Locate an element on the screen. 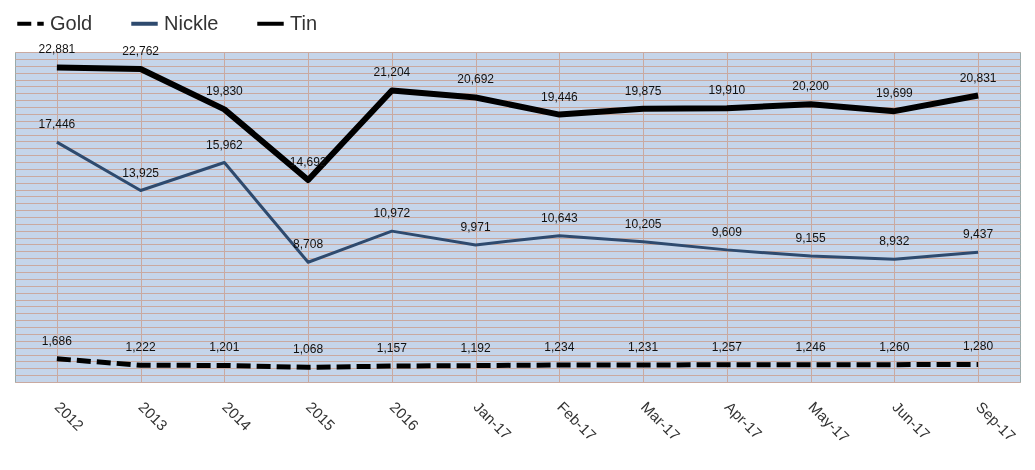 The height and width of the screenshot is (470, 1035). data-label: 19,699 is located at coordinates (895, 93).